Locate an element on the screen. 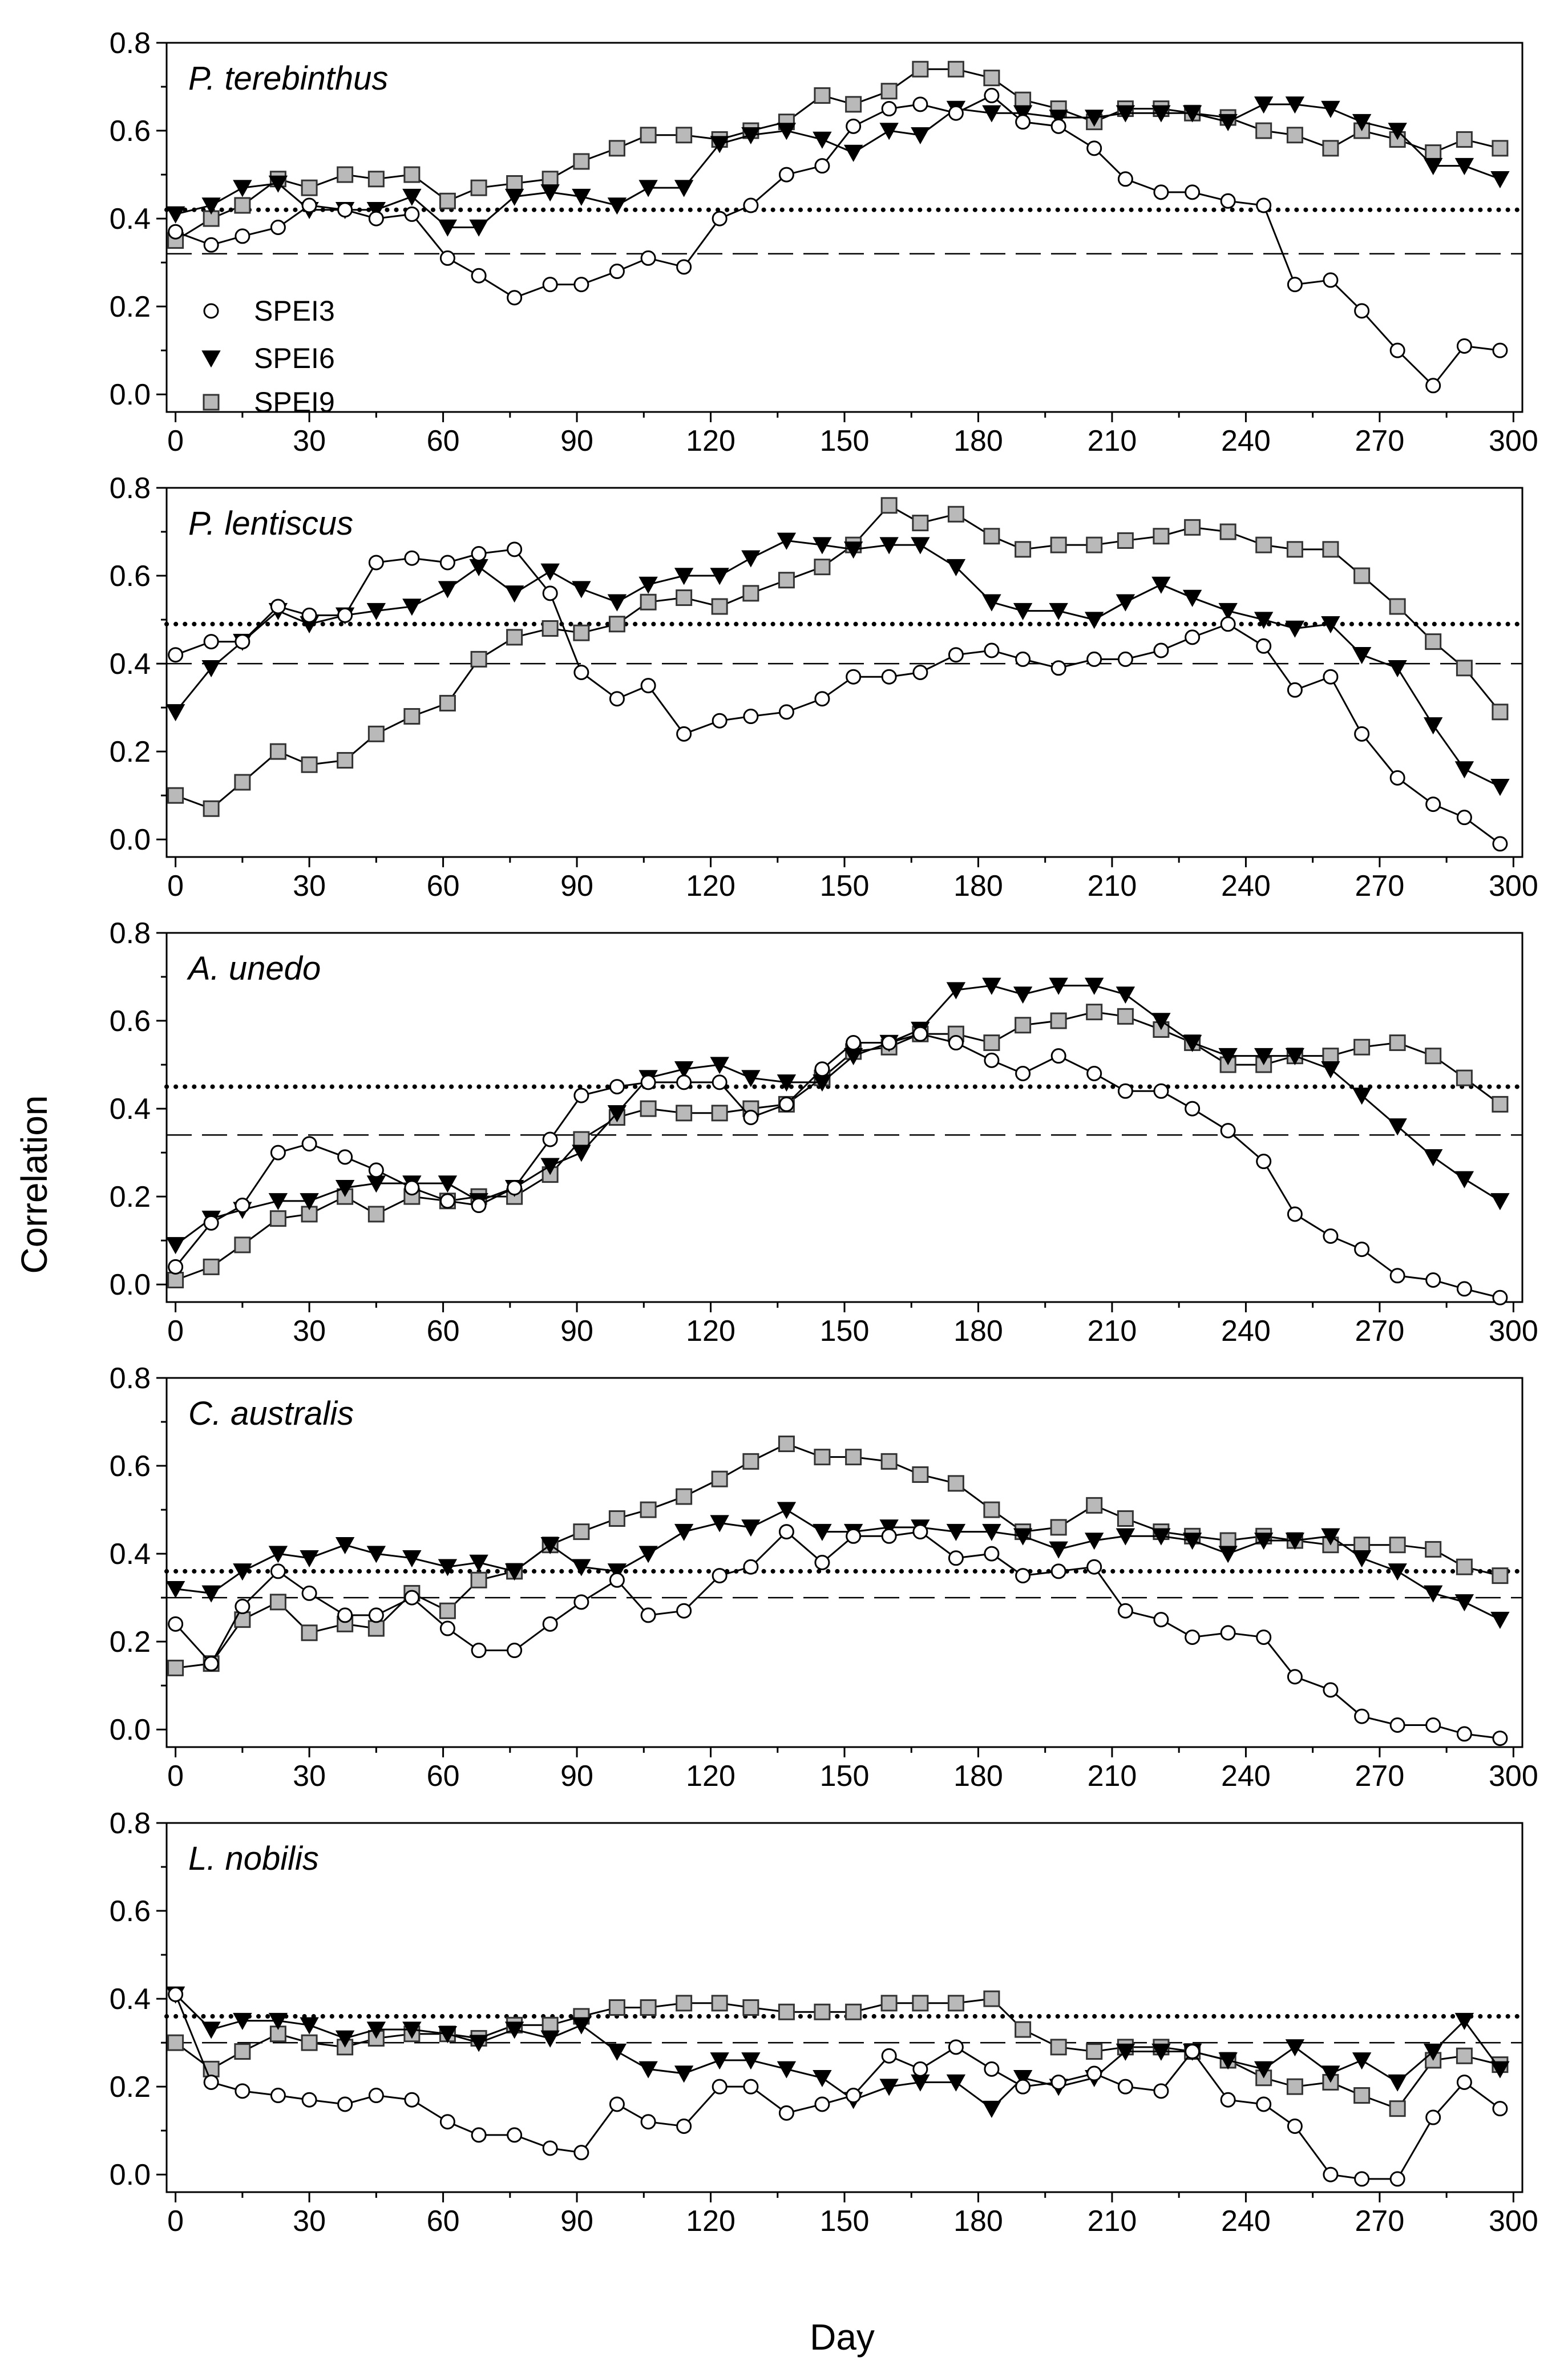  x-axis-title: Day is located at coordinates (842, 2337).